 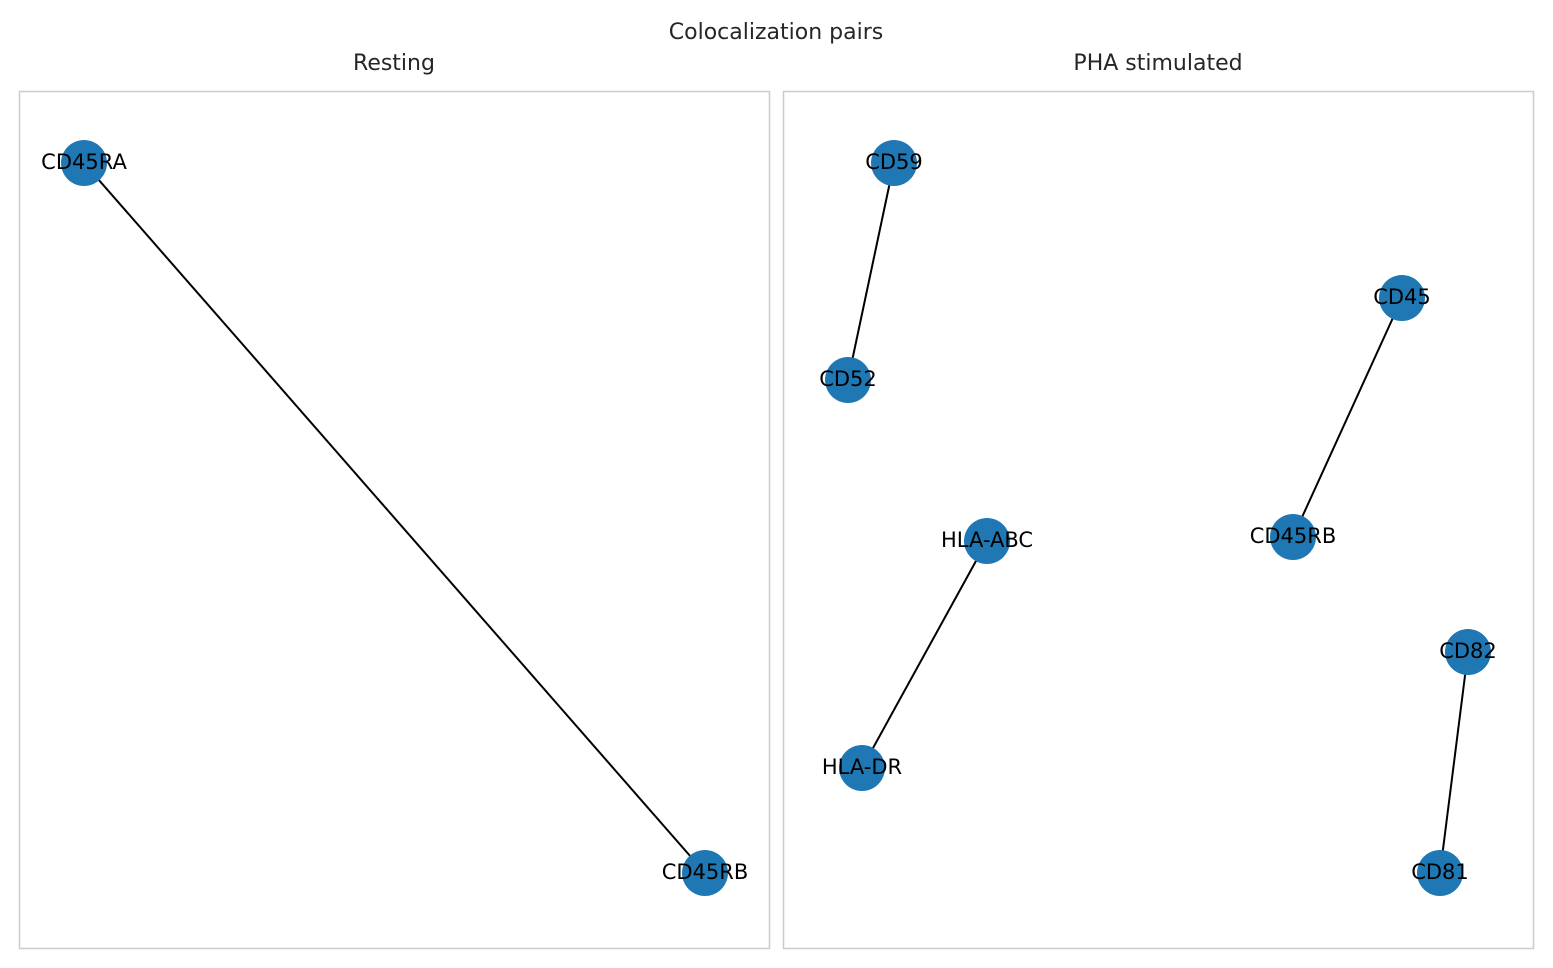 I want to click on node-label: CD45RA, so click(x=84, y=162).